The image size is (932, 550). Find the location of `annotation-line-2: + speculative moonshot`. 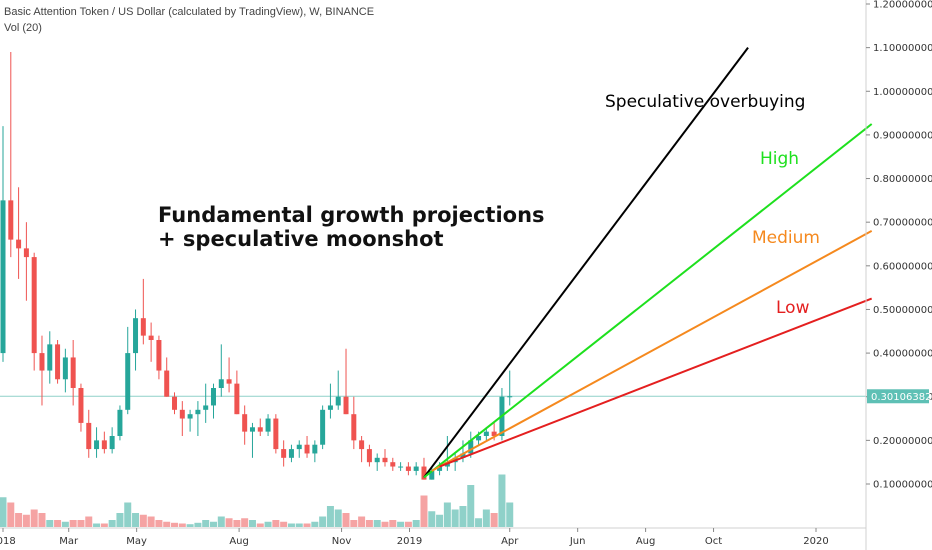

annotation-line-2: + speculative moonshot is located at coordinates (301, 239).